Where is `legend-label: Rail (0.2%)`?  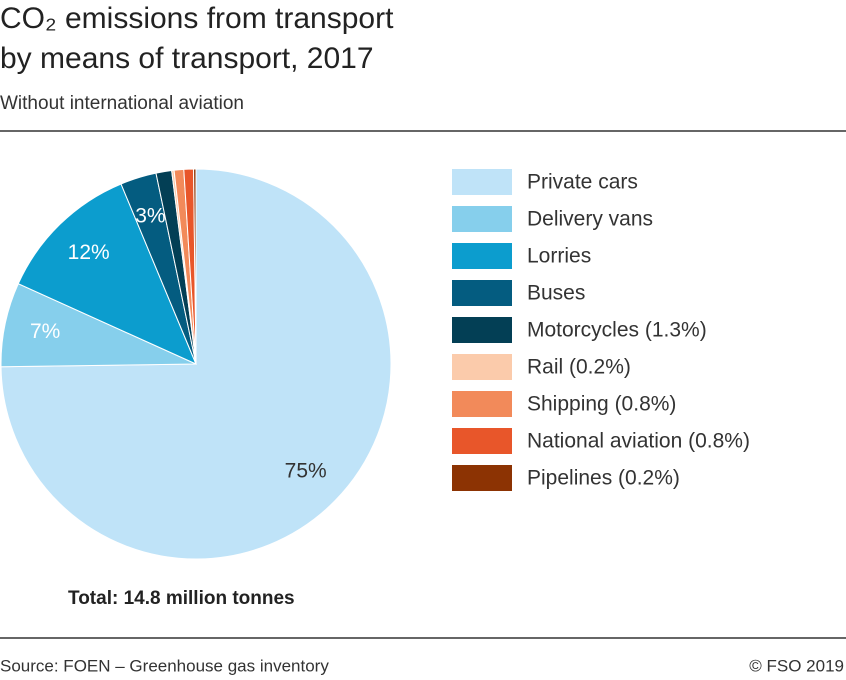
legend-label: Rail (0.2%) is located at coordinates (579, 367).